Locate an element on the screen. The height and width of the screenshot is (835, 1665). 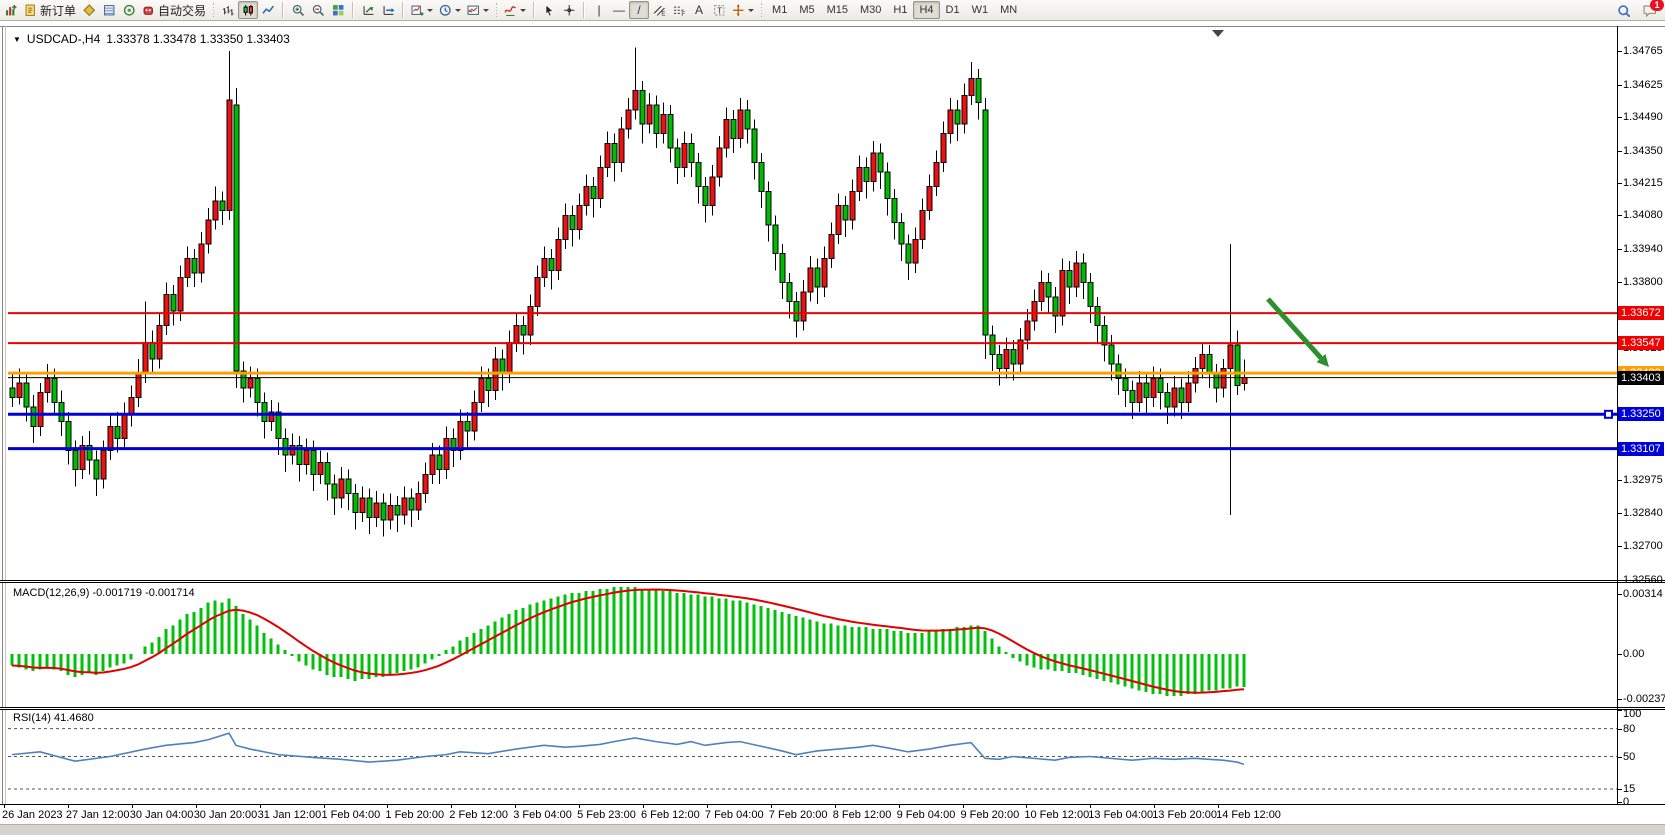
text-icon: A is located at coordinates (699, 10).